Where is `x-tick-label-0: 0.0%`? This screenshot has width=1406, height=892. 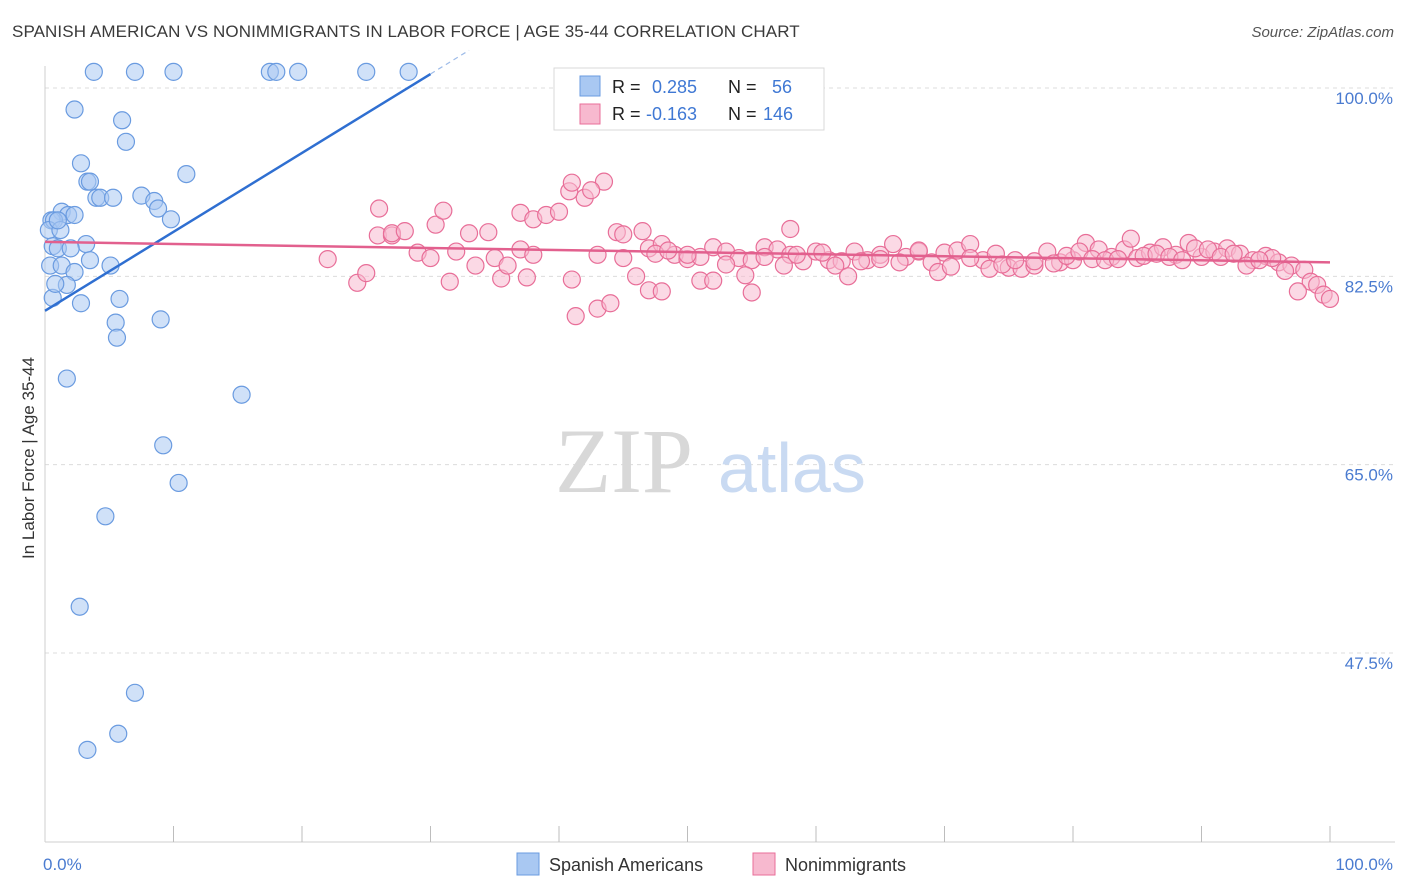
x-tick-label-0: 0.0% is located at coordinates (62, 864).